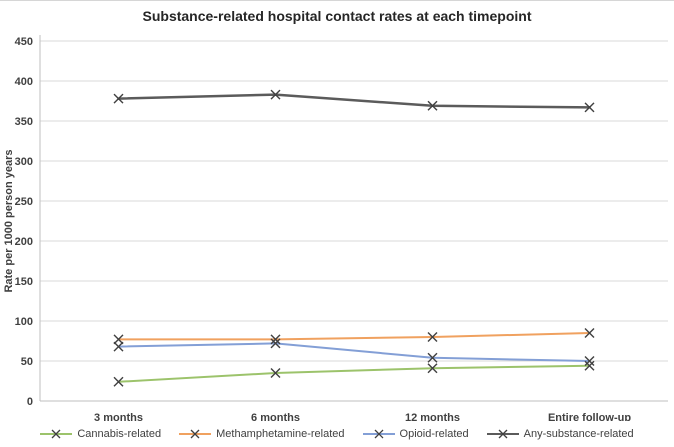 This screenshot has height=447, width=674. I want to click on y-tick-label: 250, so click(24, 202).